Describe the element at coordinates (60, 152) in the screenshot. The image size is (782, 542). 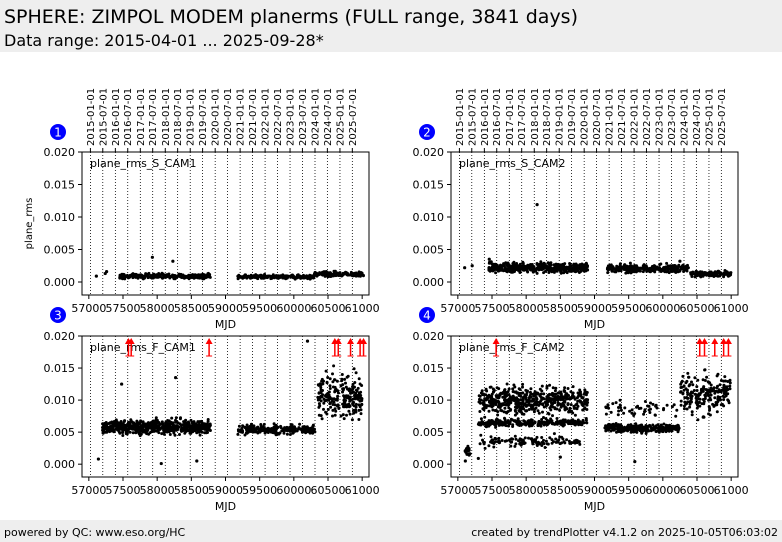
I see `y-tick-label: 0.020` at that location.